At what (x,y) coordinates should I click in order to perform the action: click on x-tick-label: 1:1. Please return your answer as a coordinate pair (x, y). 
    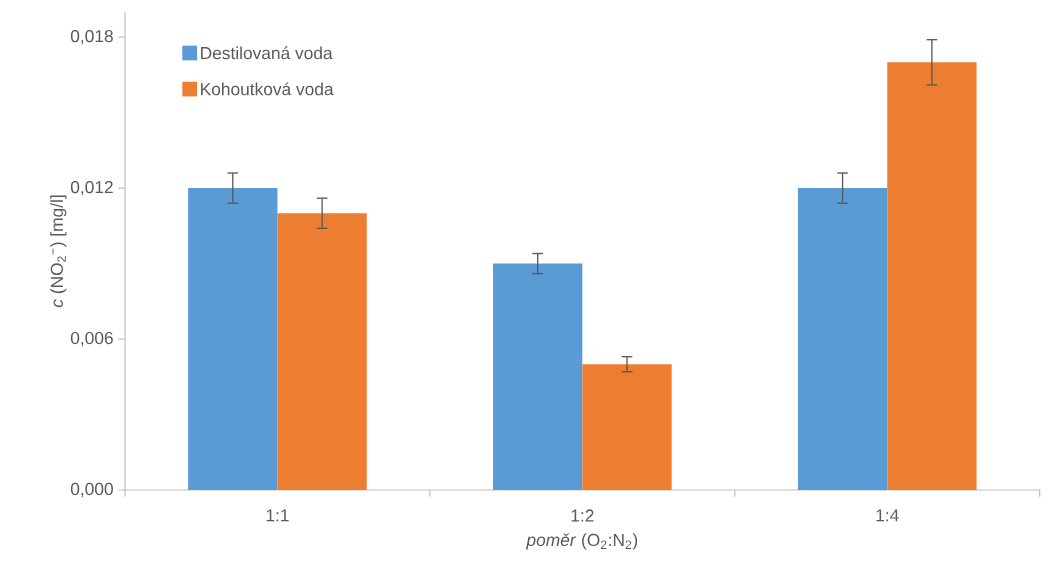
    Looking at the image, I should click on (277, 515).